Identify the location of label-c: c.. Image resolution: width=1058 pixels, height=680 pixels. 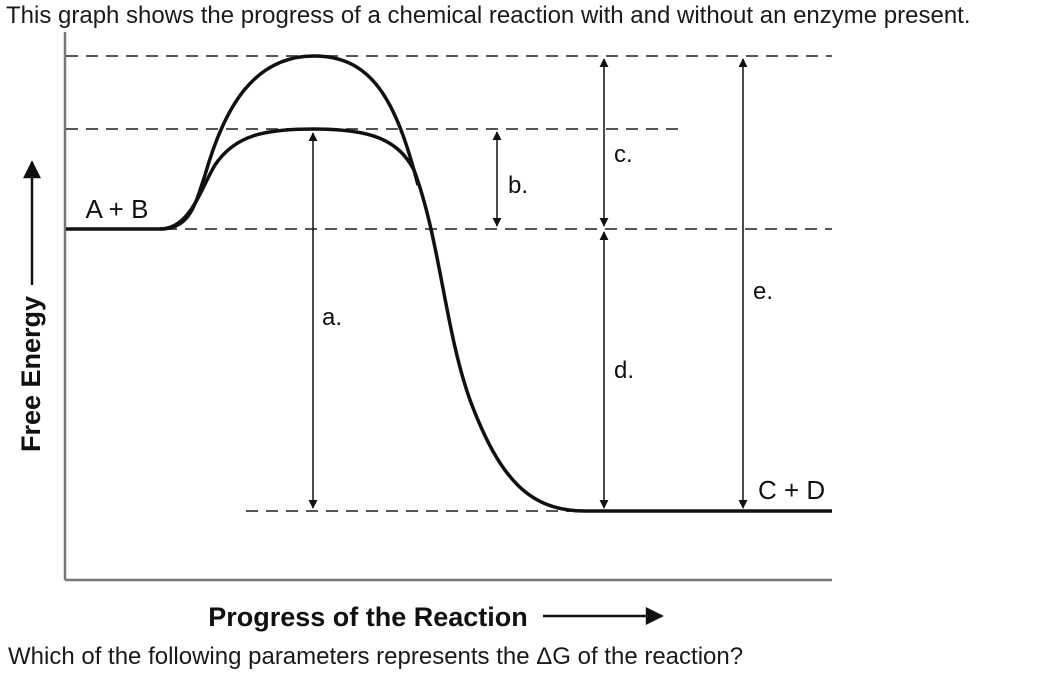
(623, 154).